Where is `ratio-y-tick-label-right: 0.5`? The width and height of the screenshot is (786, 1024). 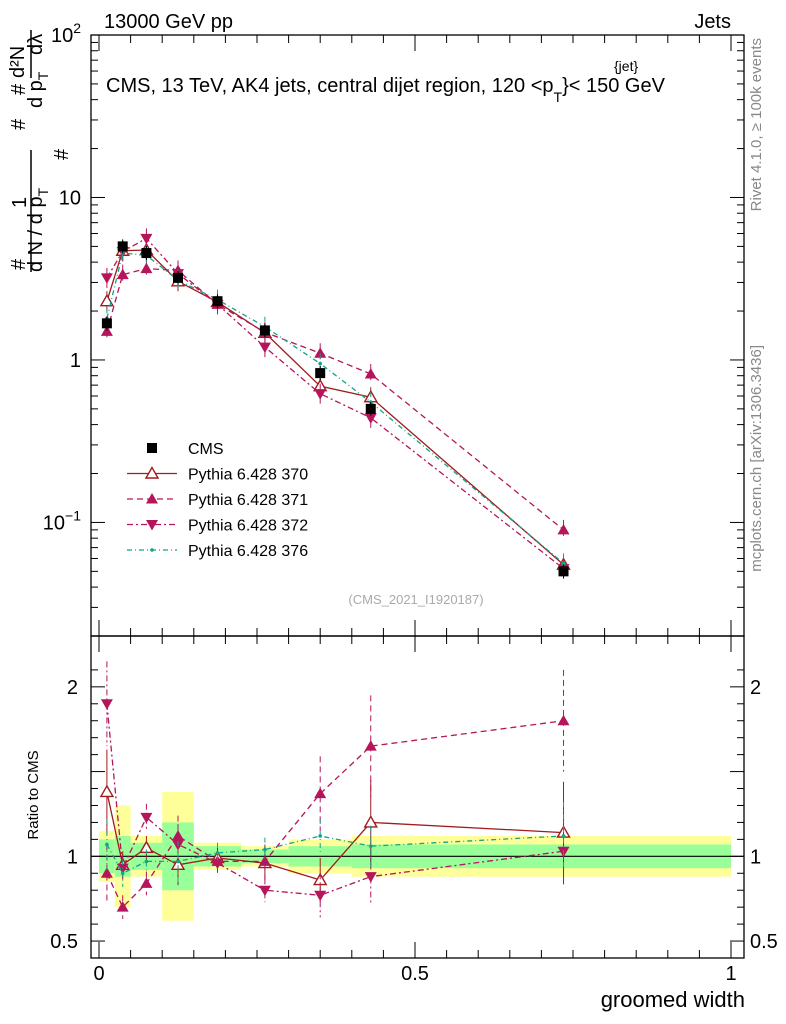 ratio-y-tick-label-right: 0.5 is located at coordinates (764, 942).